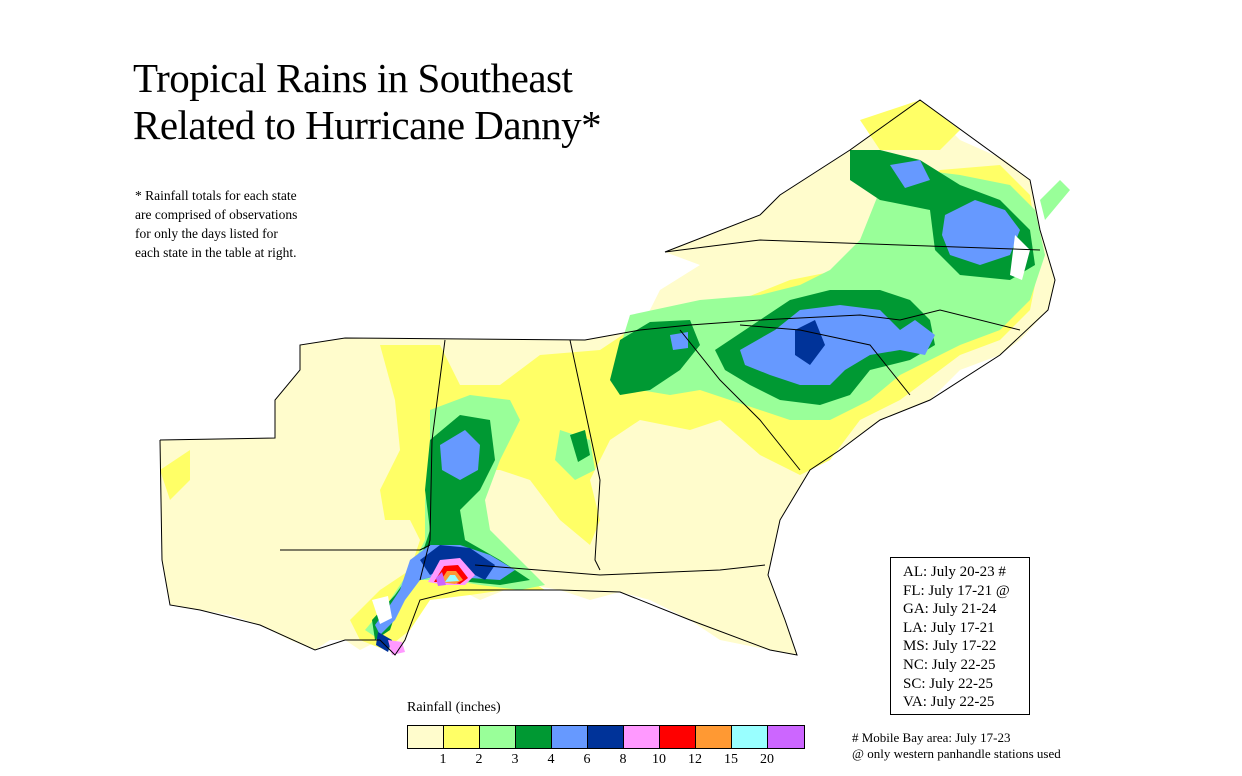  What do you see at coordinates (731, 759) in the screenshot?
I see `legend-tick-label: 15` at bounding box center [731, 759].